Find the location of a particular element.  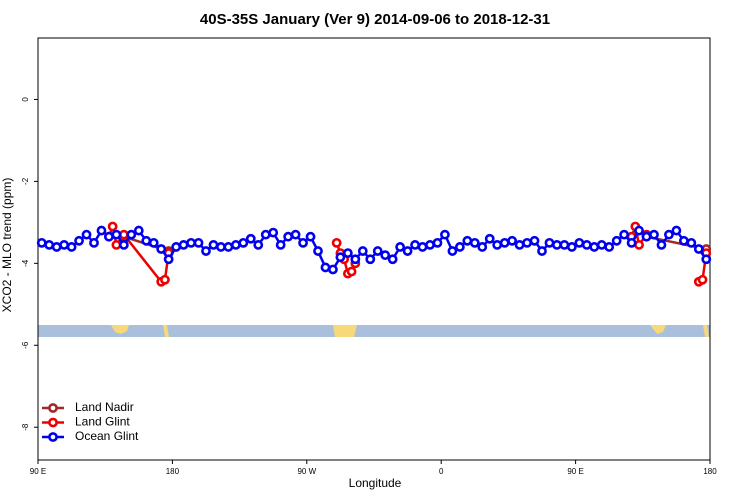

x-tick-label: 90 W is located at coordinates (306, 471).